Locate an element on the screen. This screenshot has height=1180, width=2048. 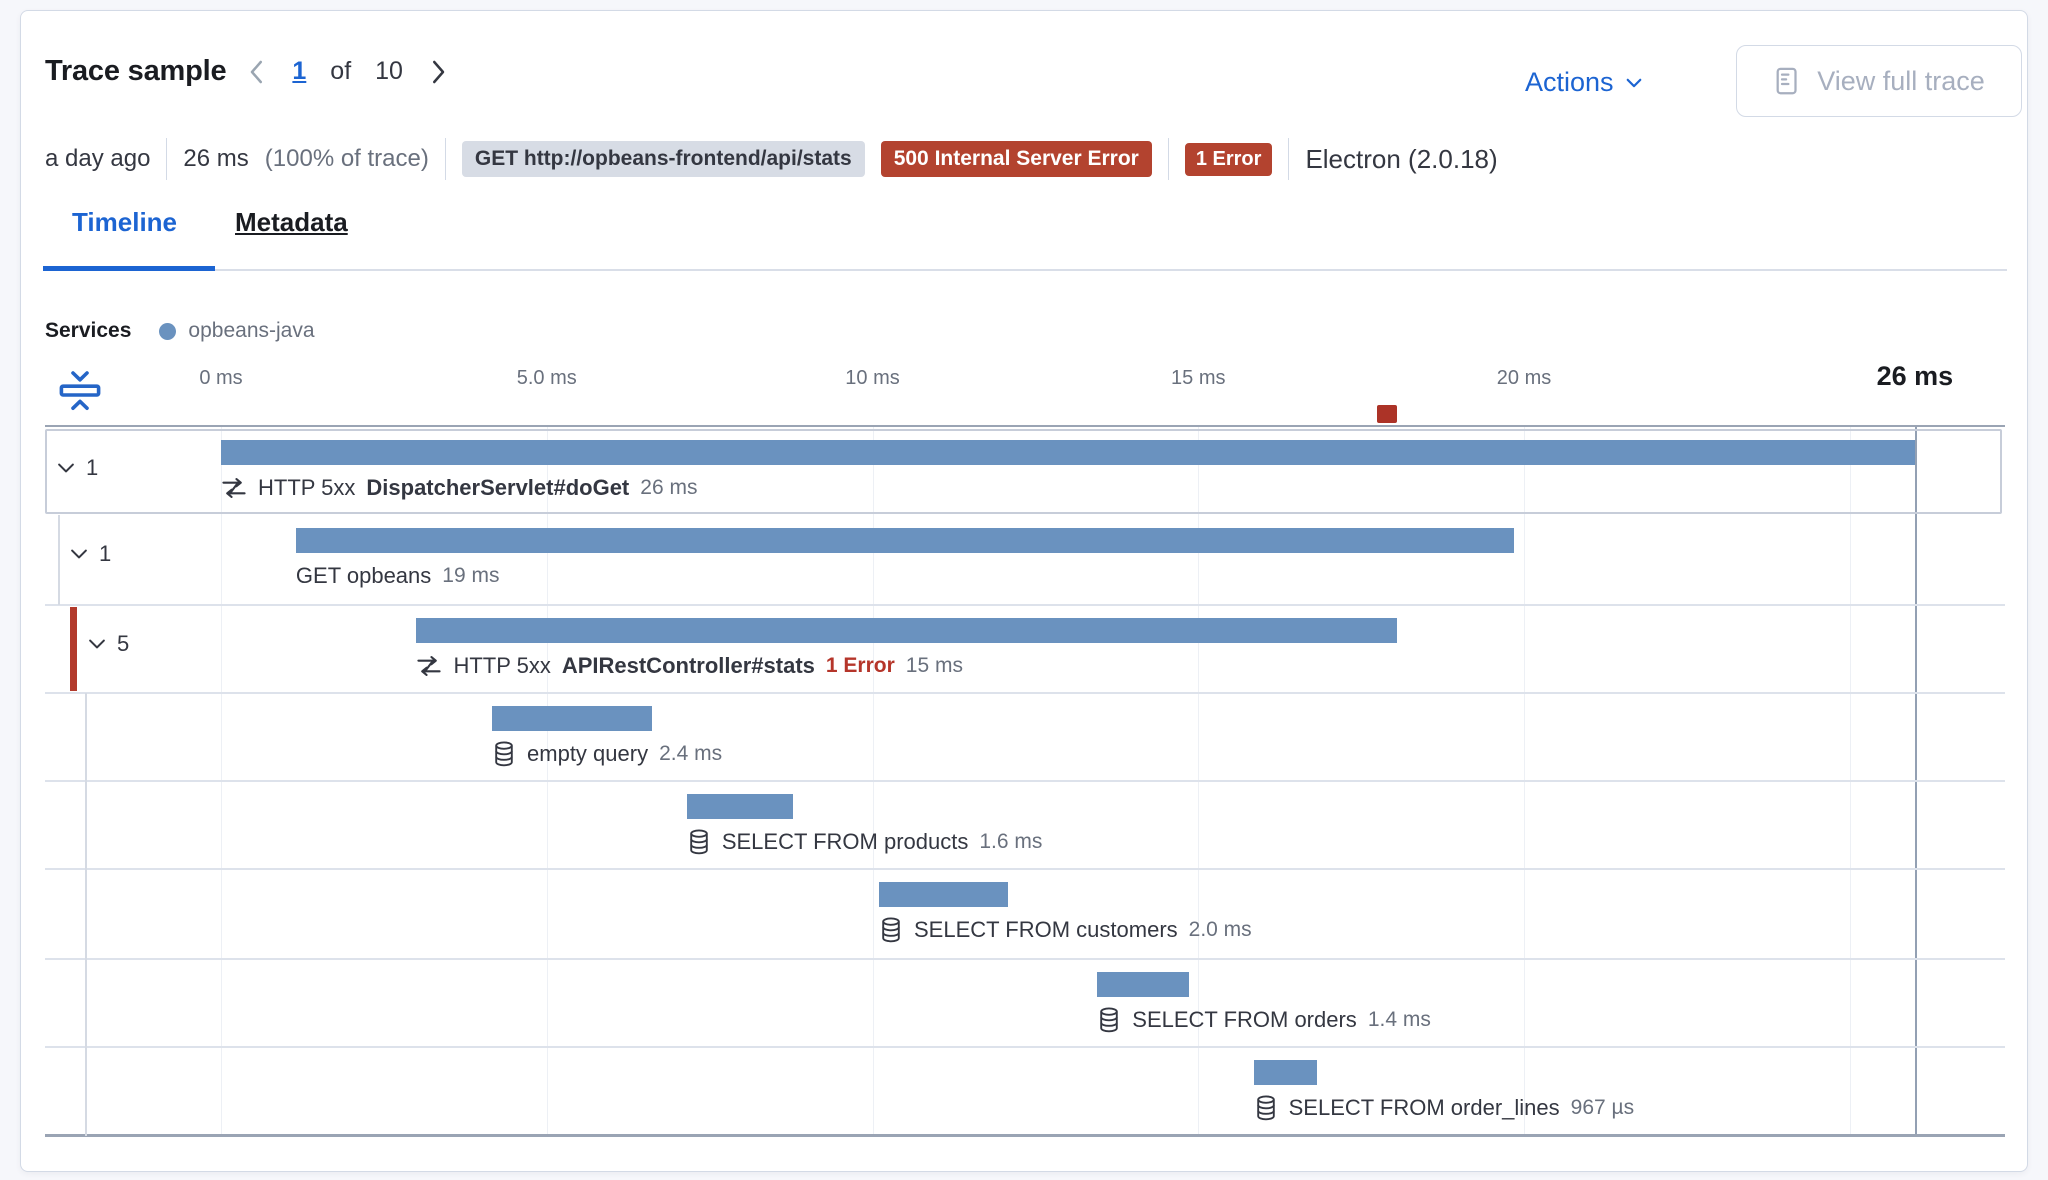
span-type-prefix: HTTP 5xx is located at coordinates (502, 665).